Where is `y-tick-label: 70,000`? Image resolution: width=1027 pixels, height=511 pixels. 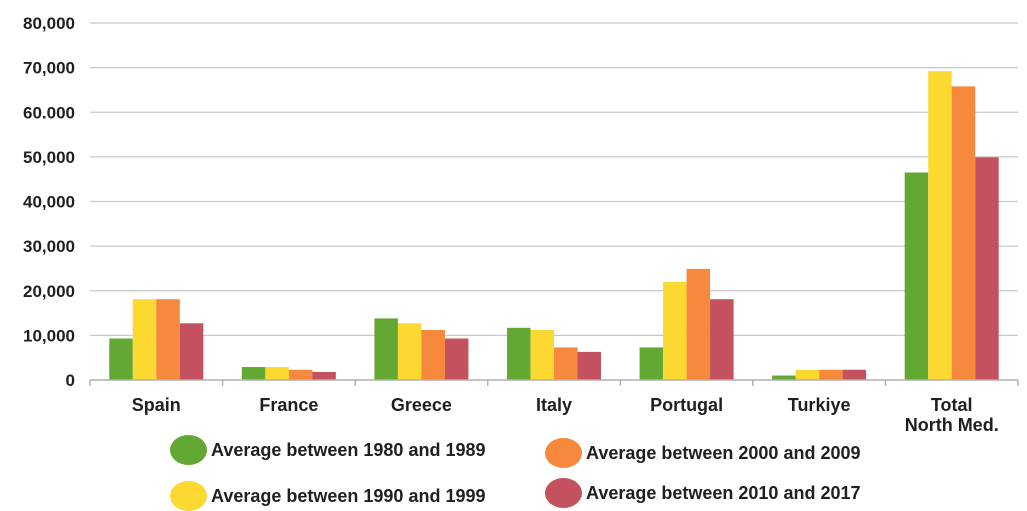
y-tick-label: 70,000 is located at coordinates (49, 68).